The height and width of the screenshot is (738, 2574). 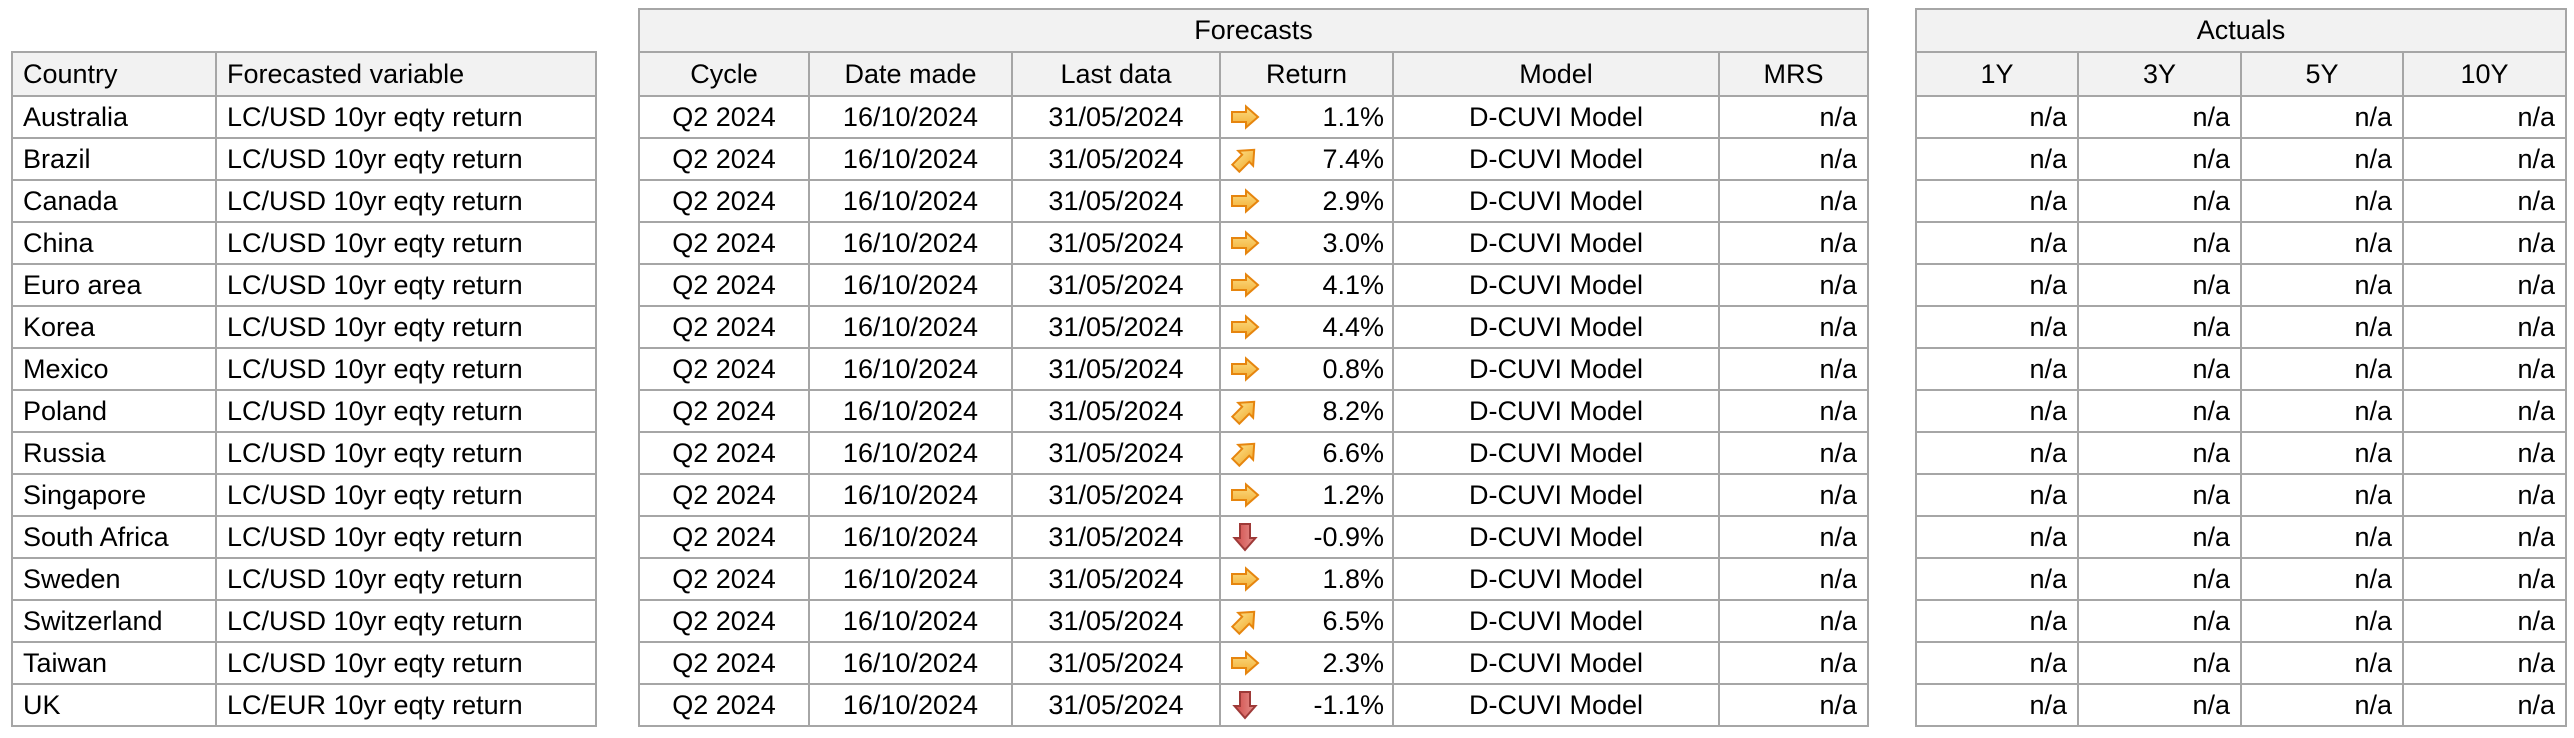 I want to click on forecasted-variable-cell: LC/EUR 10yr eqty return, so click(x=406, y=705).